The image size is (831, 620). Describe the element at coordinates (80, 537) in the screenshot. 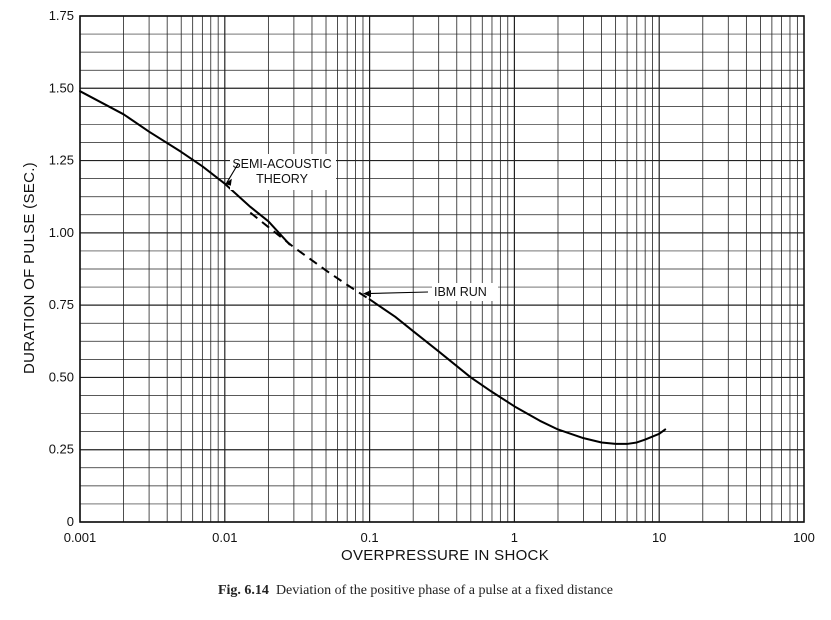

I see `x-tick-label: 0.001` at that location.